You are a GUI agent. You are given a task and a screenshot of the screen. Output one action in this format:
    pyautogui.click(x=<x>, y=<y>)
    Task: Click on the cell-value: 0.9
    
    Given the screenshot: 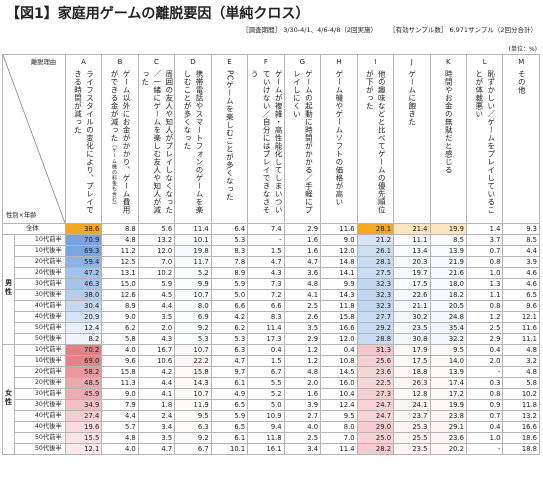 What is the action you would take?
    pyautogui.click(x=484, y=405)
    